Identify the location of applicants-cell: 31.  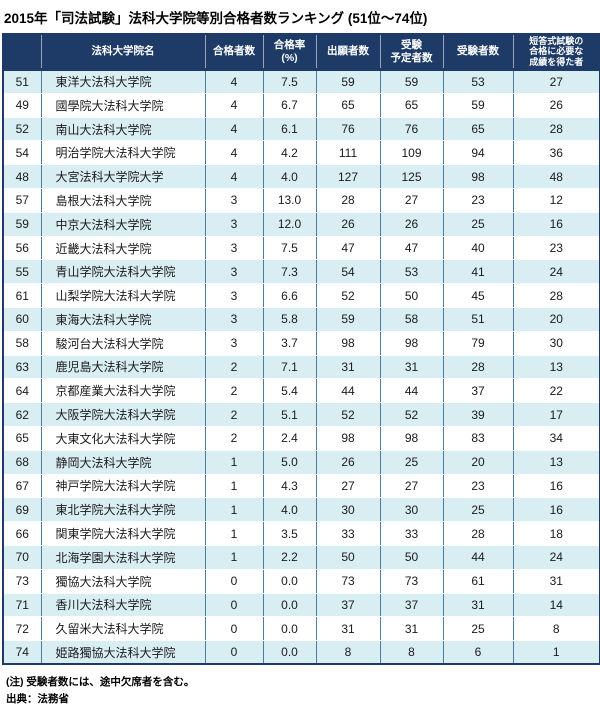
(347, 629).